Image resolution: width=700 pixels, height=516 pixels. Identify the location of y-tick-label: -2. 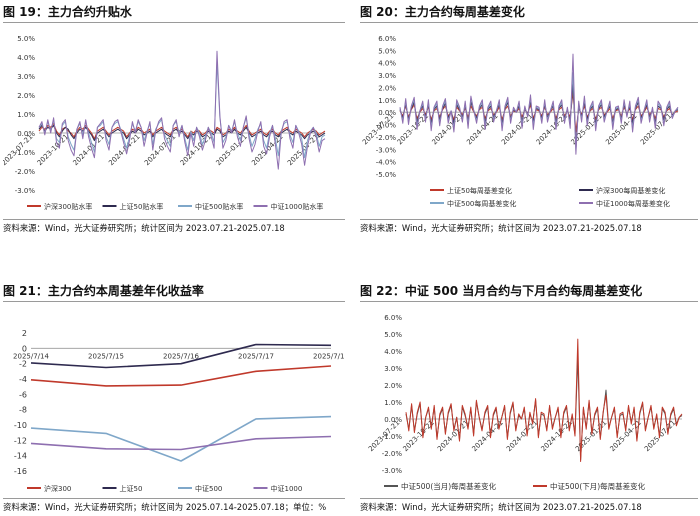
(23, 364).